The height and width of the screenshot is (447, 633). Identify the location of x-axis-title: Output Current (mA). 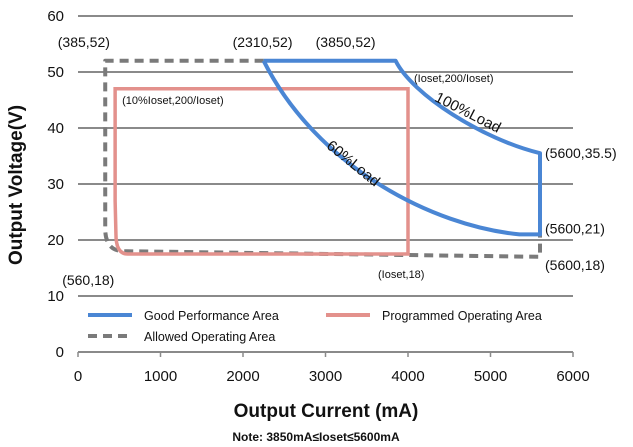
(326, 411).